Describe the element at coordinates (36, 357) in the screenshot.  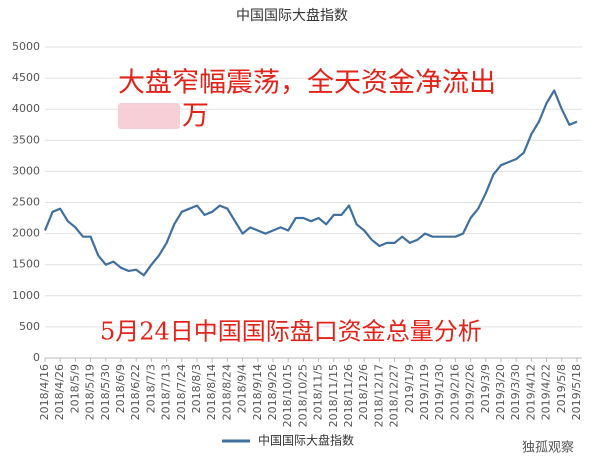
I see `y-tick-label: 0` at that location.